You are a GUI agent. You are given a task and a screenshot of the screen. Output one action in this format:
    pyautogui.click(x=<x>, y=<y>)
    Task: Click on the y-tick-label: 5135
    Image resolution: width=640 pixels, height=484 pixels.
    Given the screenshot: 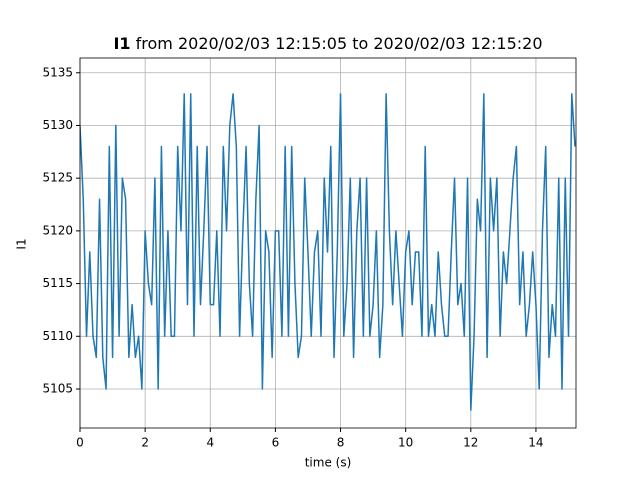 What is the action you would take?
    pyautogui.click(x=57, y=72)
    